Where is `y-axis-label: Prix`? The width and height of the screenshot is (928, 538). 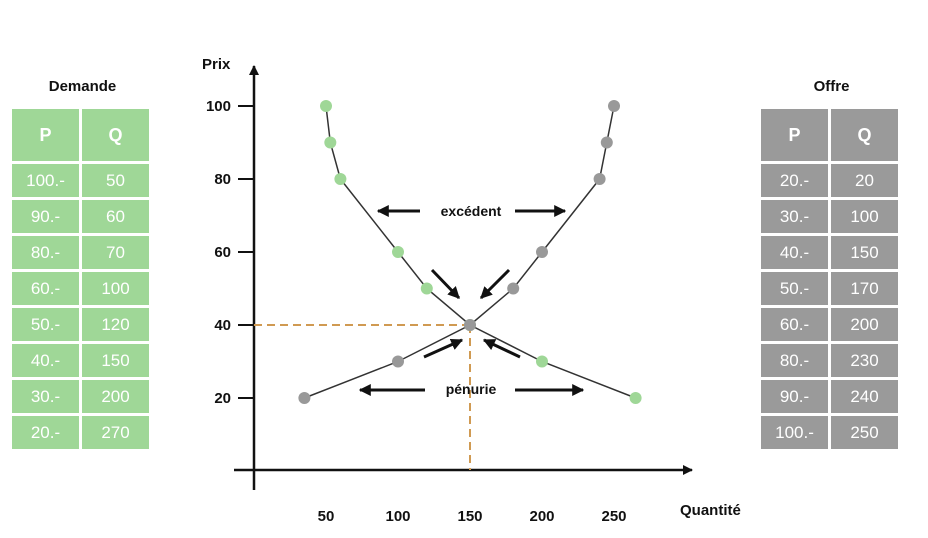 y-axis-label: Prix is located at coordinates (216, 64).